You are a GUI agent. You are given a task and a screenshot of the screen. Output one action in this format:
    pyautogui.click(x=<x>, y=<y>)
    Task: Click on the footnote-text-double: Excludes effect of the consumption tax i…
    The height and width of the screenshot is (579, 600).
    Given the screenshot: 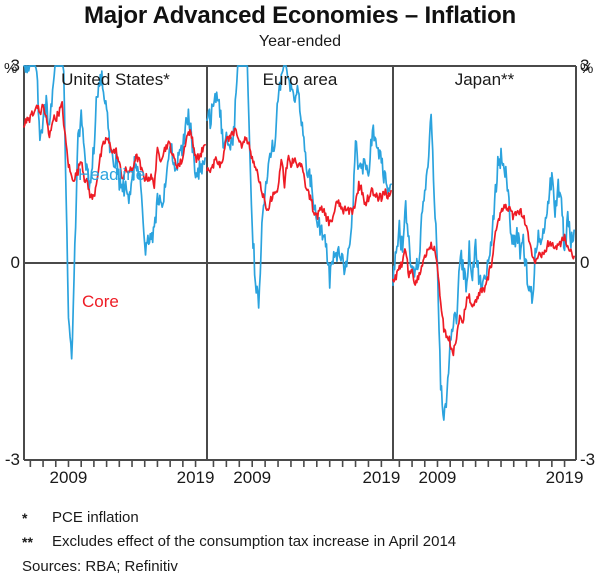 What is the action you would take?
    pyautogui.click(x=254, y=541)
    